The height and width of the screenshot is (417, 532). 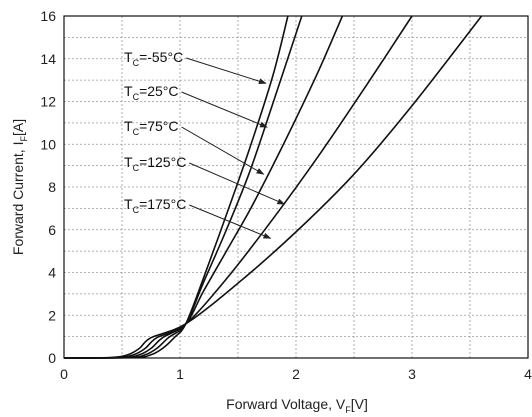 I want to click on y-tick-label: 10, so click(x=48, y=144).